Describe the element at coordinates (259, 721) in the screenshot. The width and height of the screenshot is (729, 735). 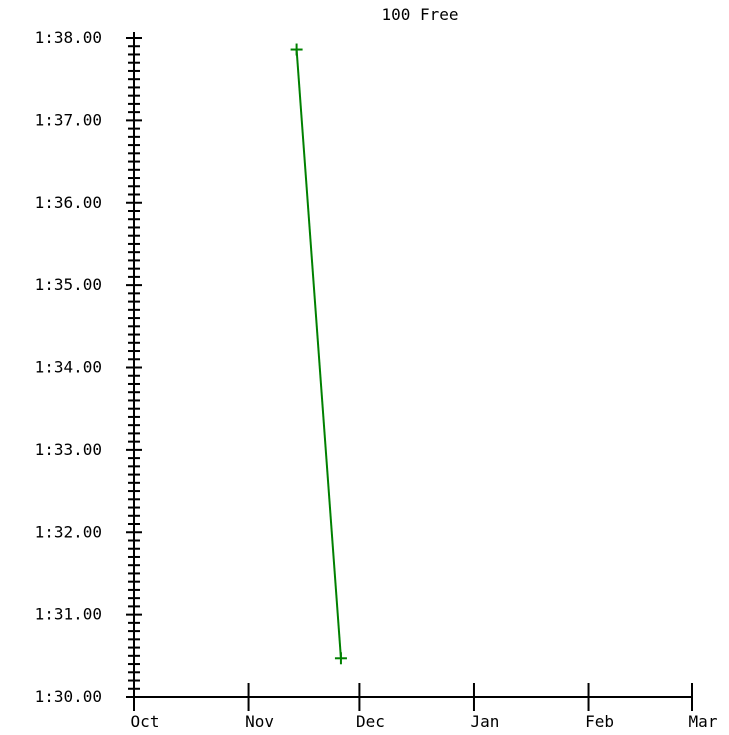
I see `x-tick-label: Nov` at that location.